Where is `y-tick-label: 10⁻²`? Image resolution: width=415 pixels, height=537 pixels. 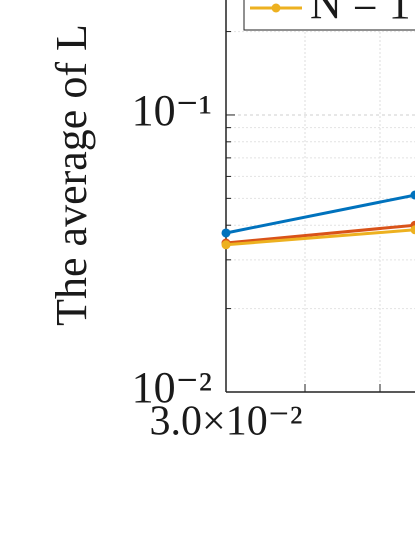
y-tick-label: 10⁻² is located at coordinates (172, 387).